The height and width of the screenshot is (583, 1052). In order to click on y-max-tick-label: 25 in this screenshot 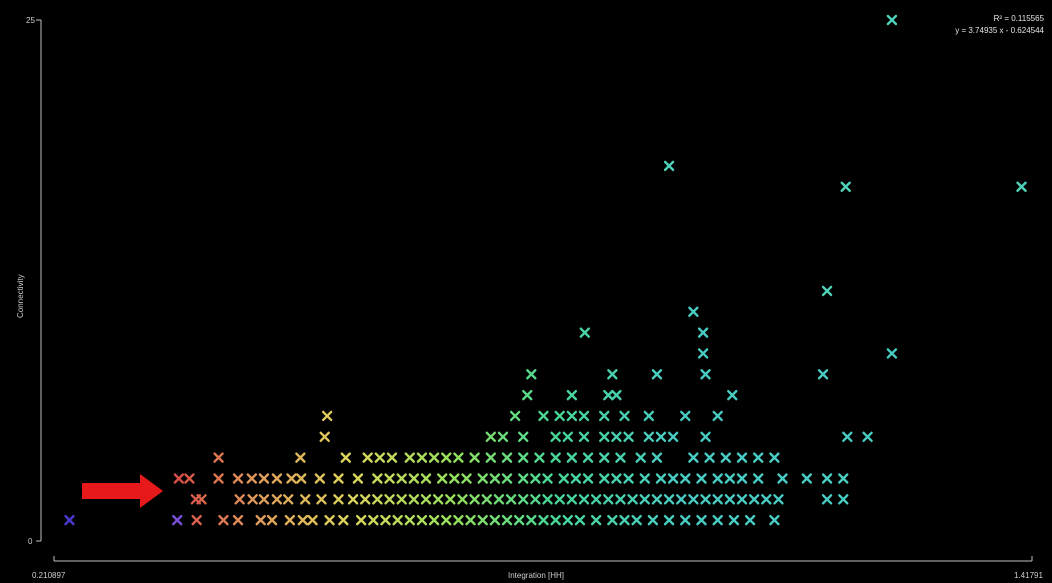, I will do `click(30, 20)`.